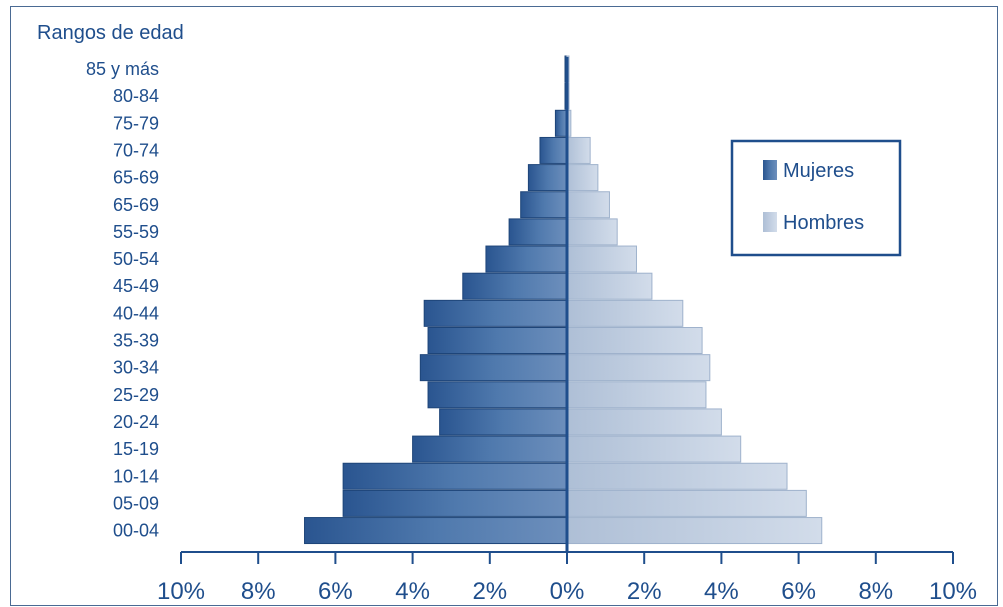  I want to click on legend-swatch-hombres, so click(770, 222).